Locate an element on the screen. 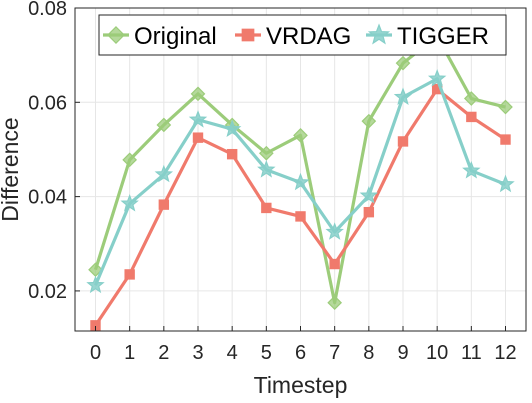  x-tick-label: 4 is located at coordinates (232, 353).